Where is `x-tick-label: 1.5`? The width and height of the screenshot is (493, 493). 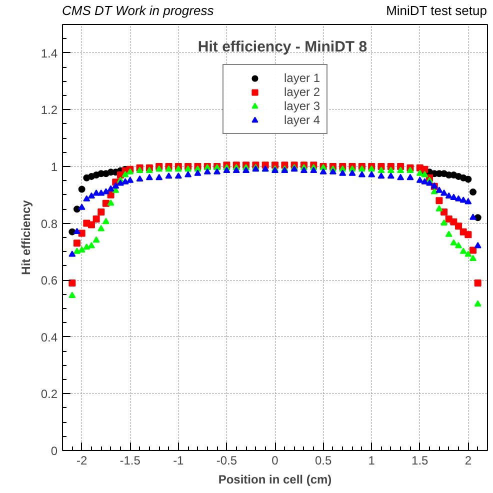
x-tick-label: 1.5 is located at coordinates (420, 461).